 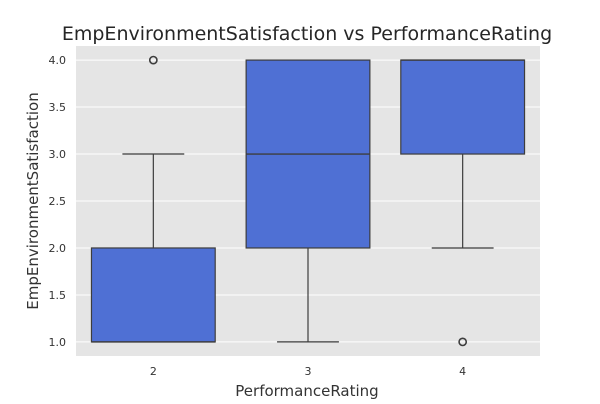 I want to click on y-tick-labels: 1.0 1.5 2.0 2.5 3.0 3.5 4.0, so click(x=58, y=201).